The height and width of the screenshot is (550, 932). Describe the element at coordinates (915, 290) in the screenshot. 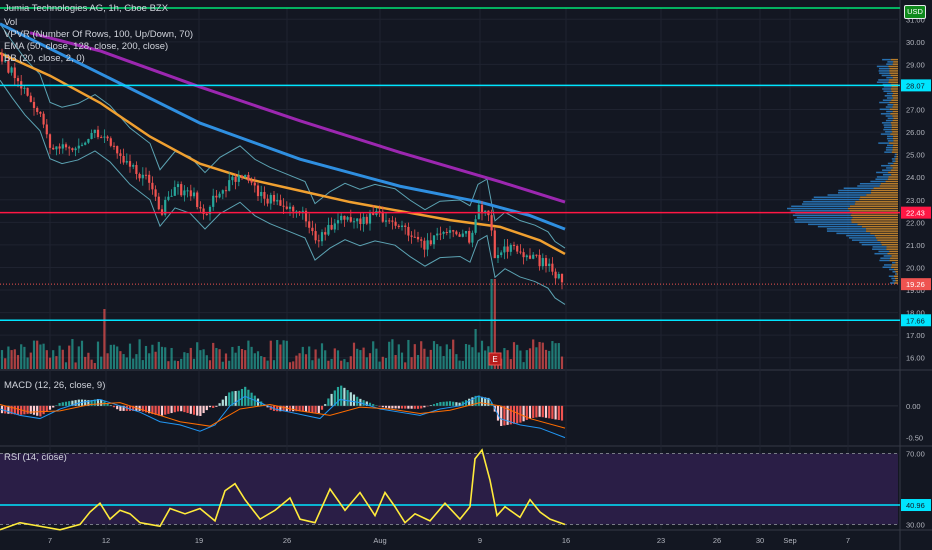

I see `price-tick-label: 19.00` at that location.